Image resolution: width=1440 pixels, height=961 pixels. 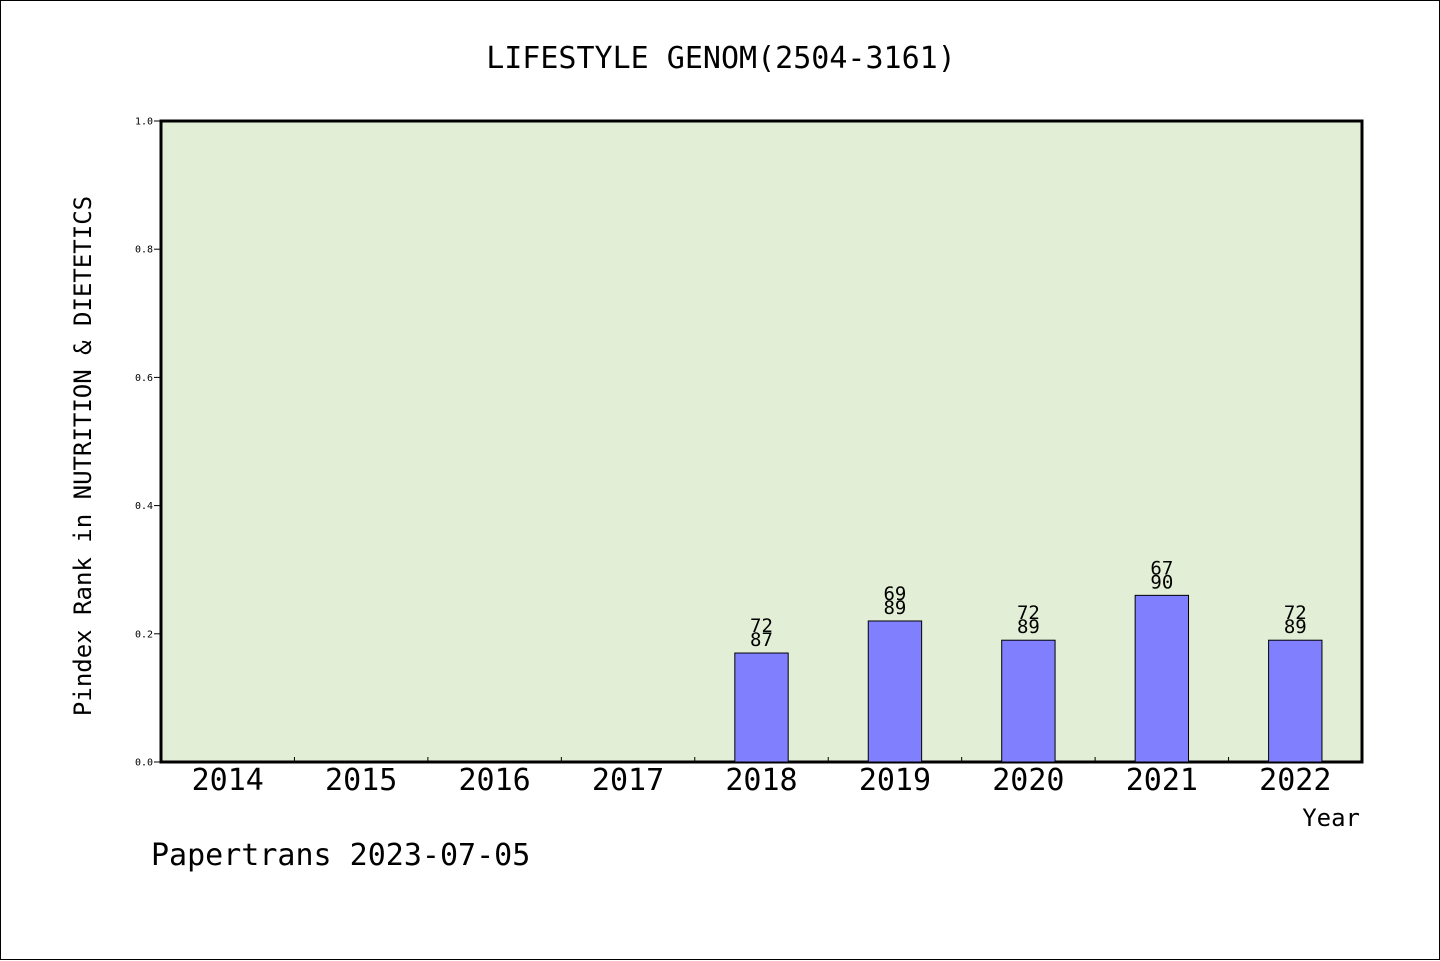 What do you see at coordinates (83, 456) in the screenshot?
I see `y-axis-label: Pindex Rank in NUTRITION & DIETETICS` at bounding box center [83, 456].